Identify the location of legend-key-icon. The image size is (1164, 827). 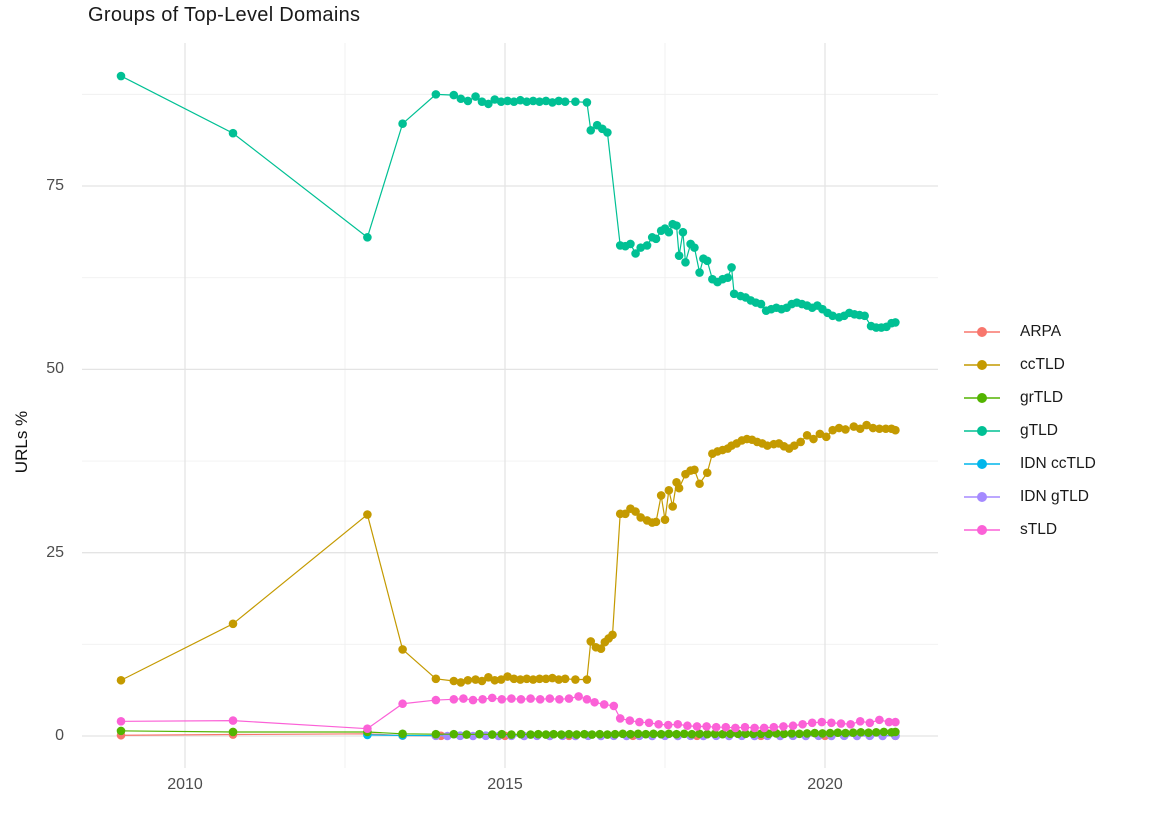
(982, 331).